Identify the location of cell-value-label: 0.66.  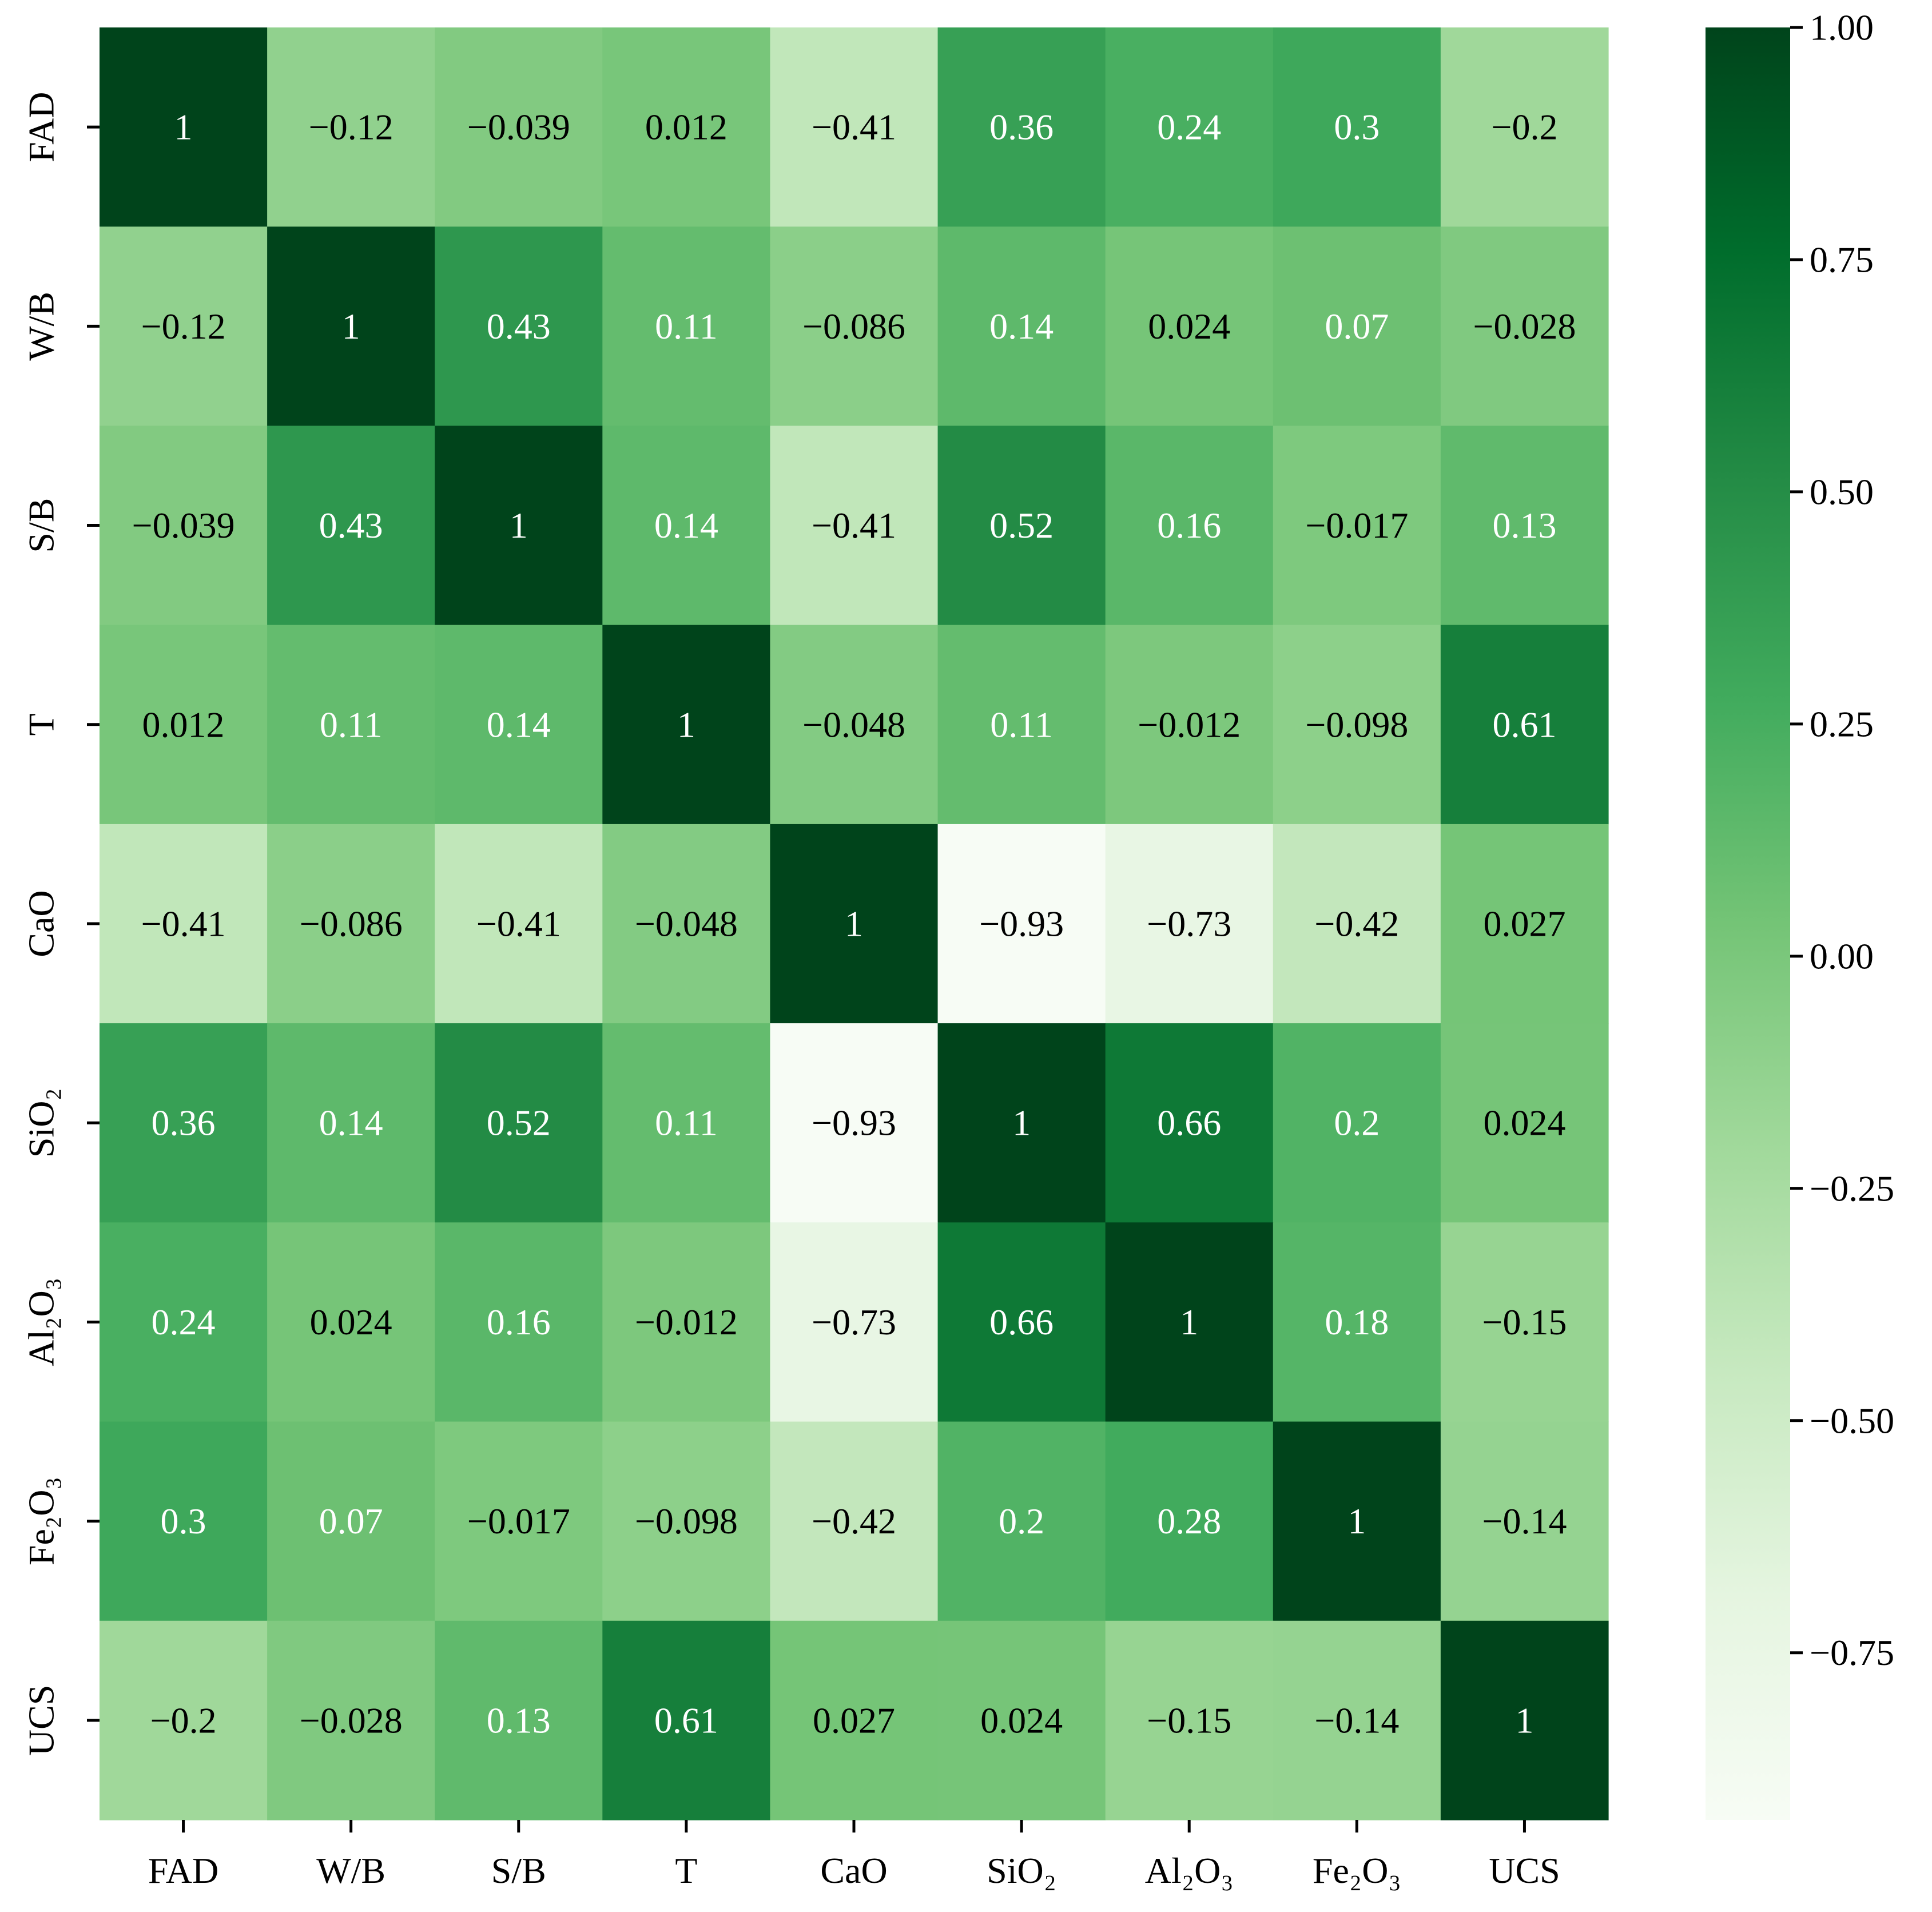
(1189, 1123).